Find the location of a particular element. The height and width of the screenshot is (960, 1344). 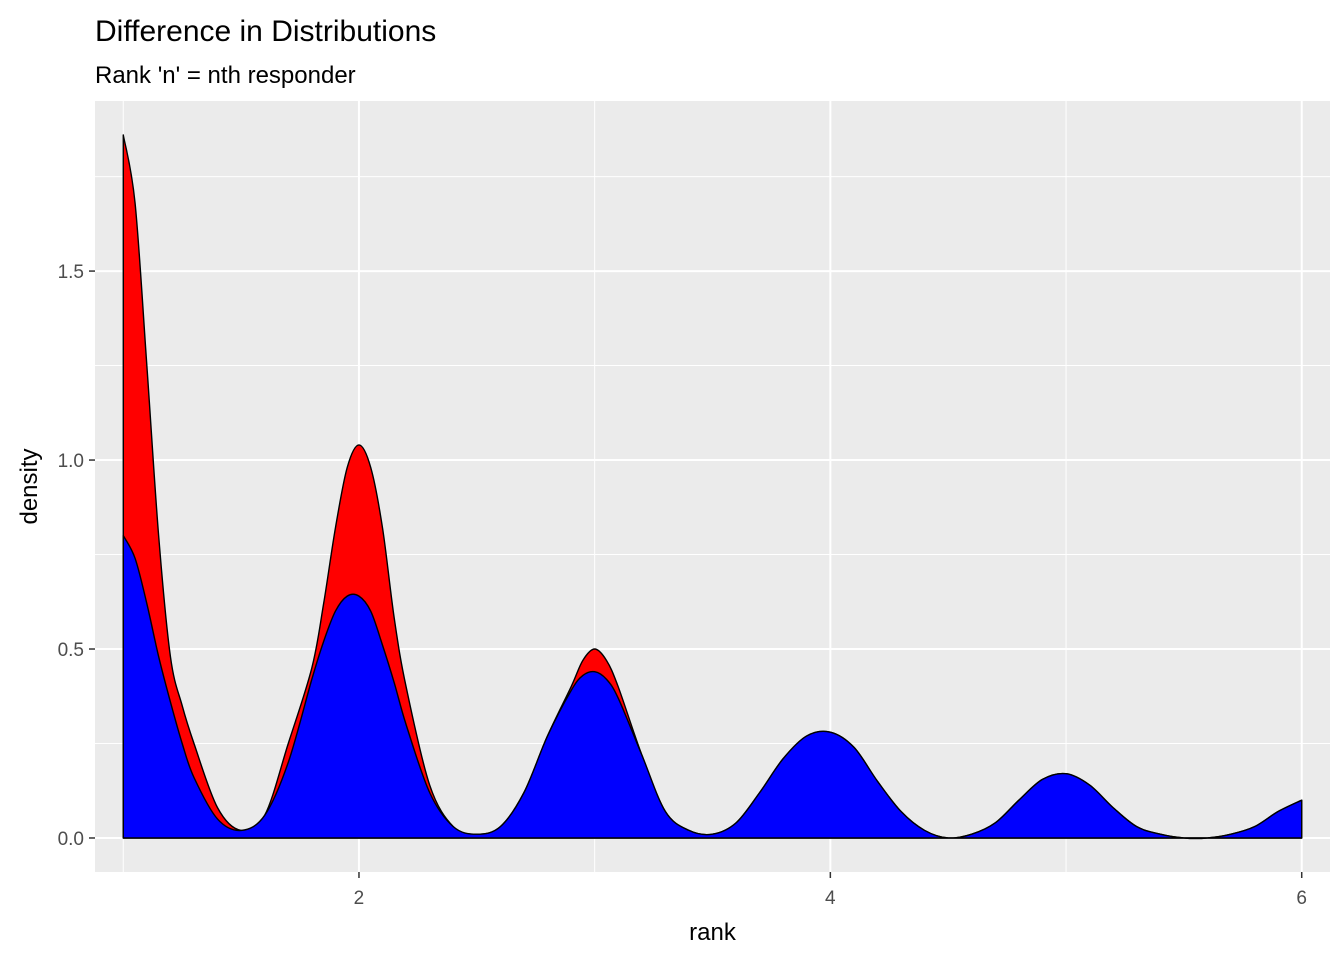

x-tick-label: 4 is located at coordinates (830, 898).